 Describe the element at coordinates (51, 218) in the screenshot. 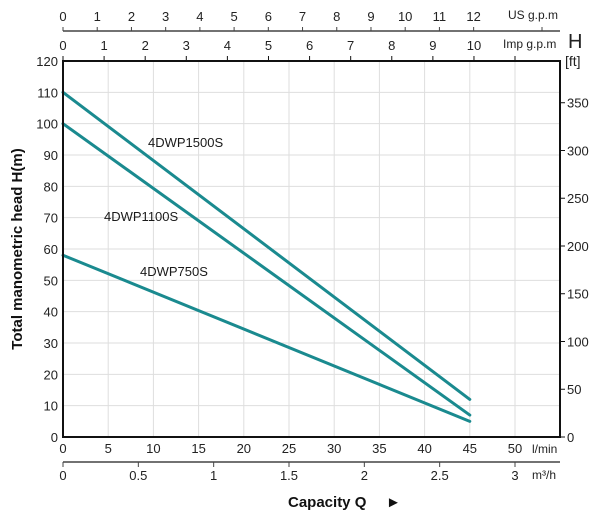

I see `y-tick-label: 70` at that location.